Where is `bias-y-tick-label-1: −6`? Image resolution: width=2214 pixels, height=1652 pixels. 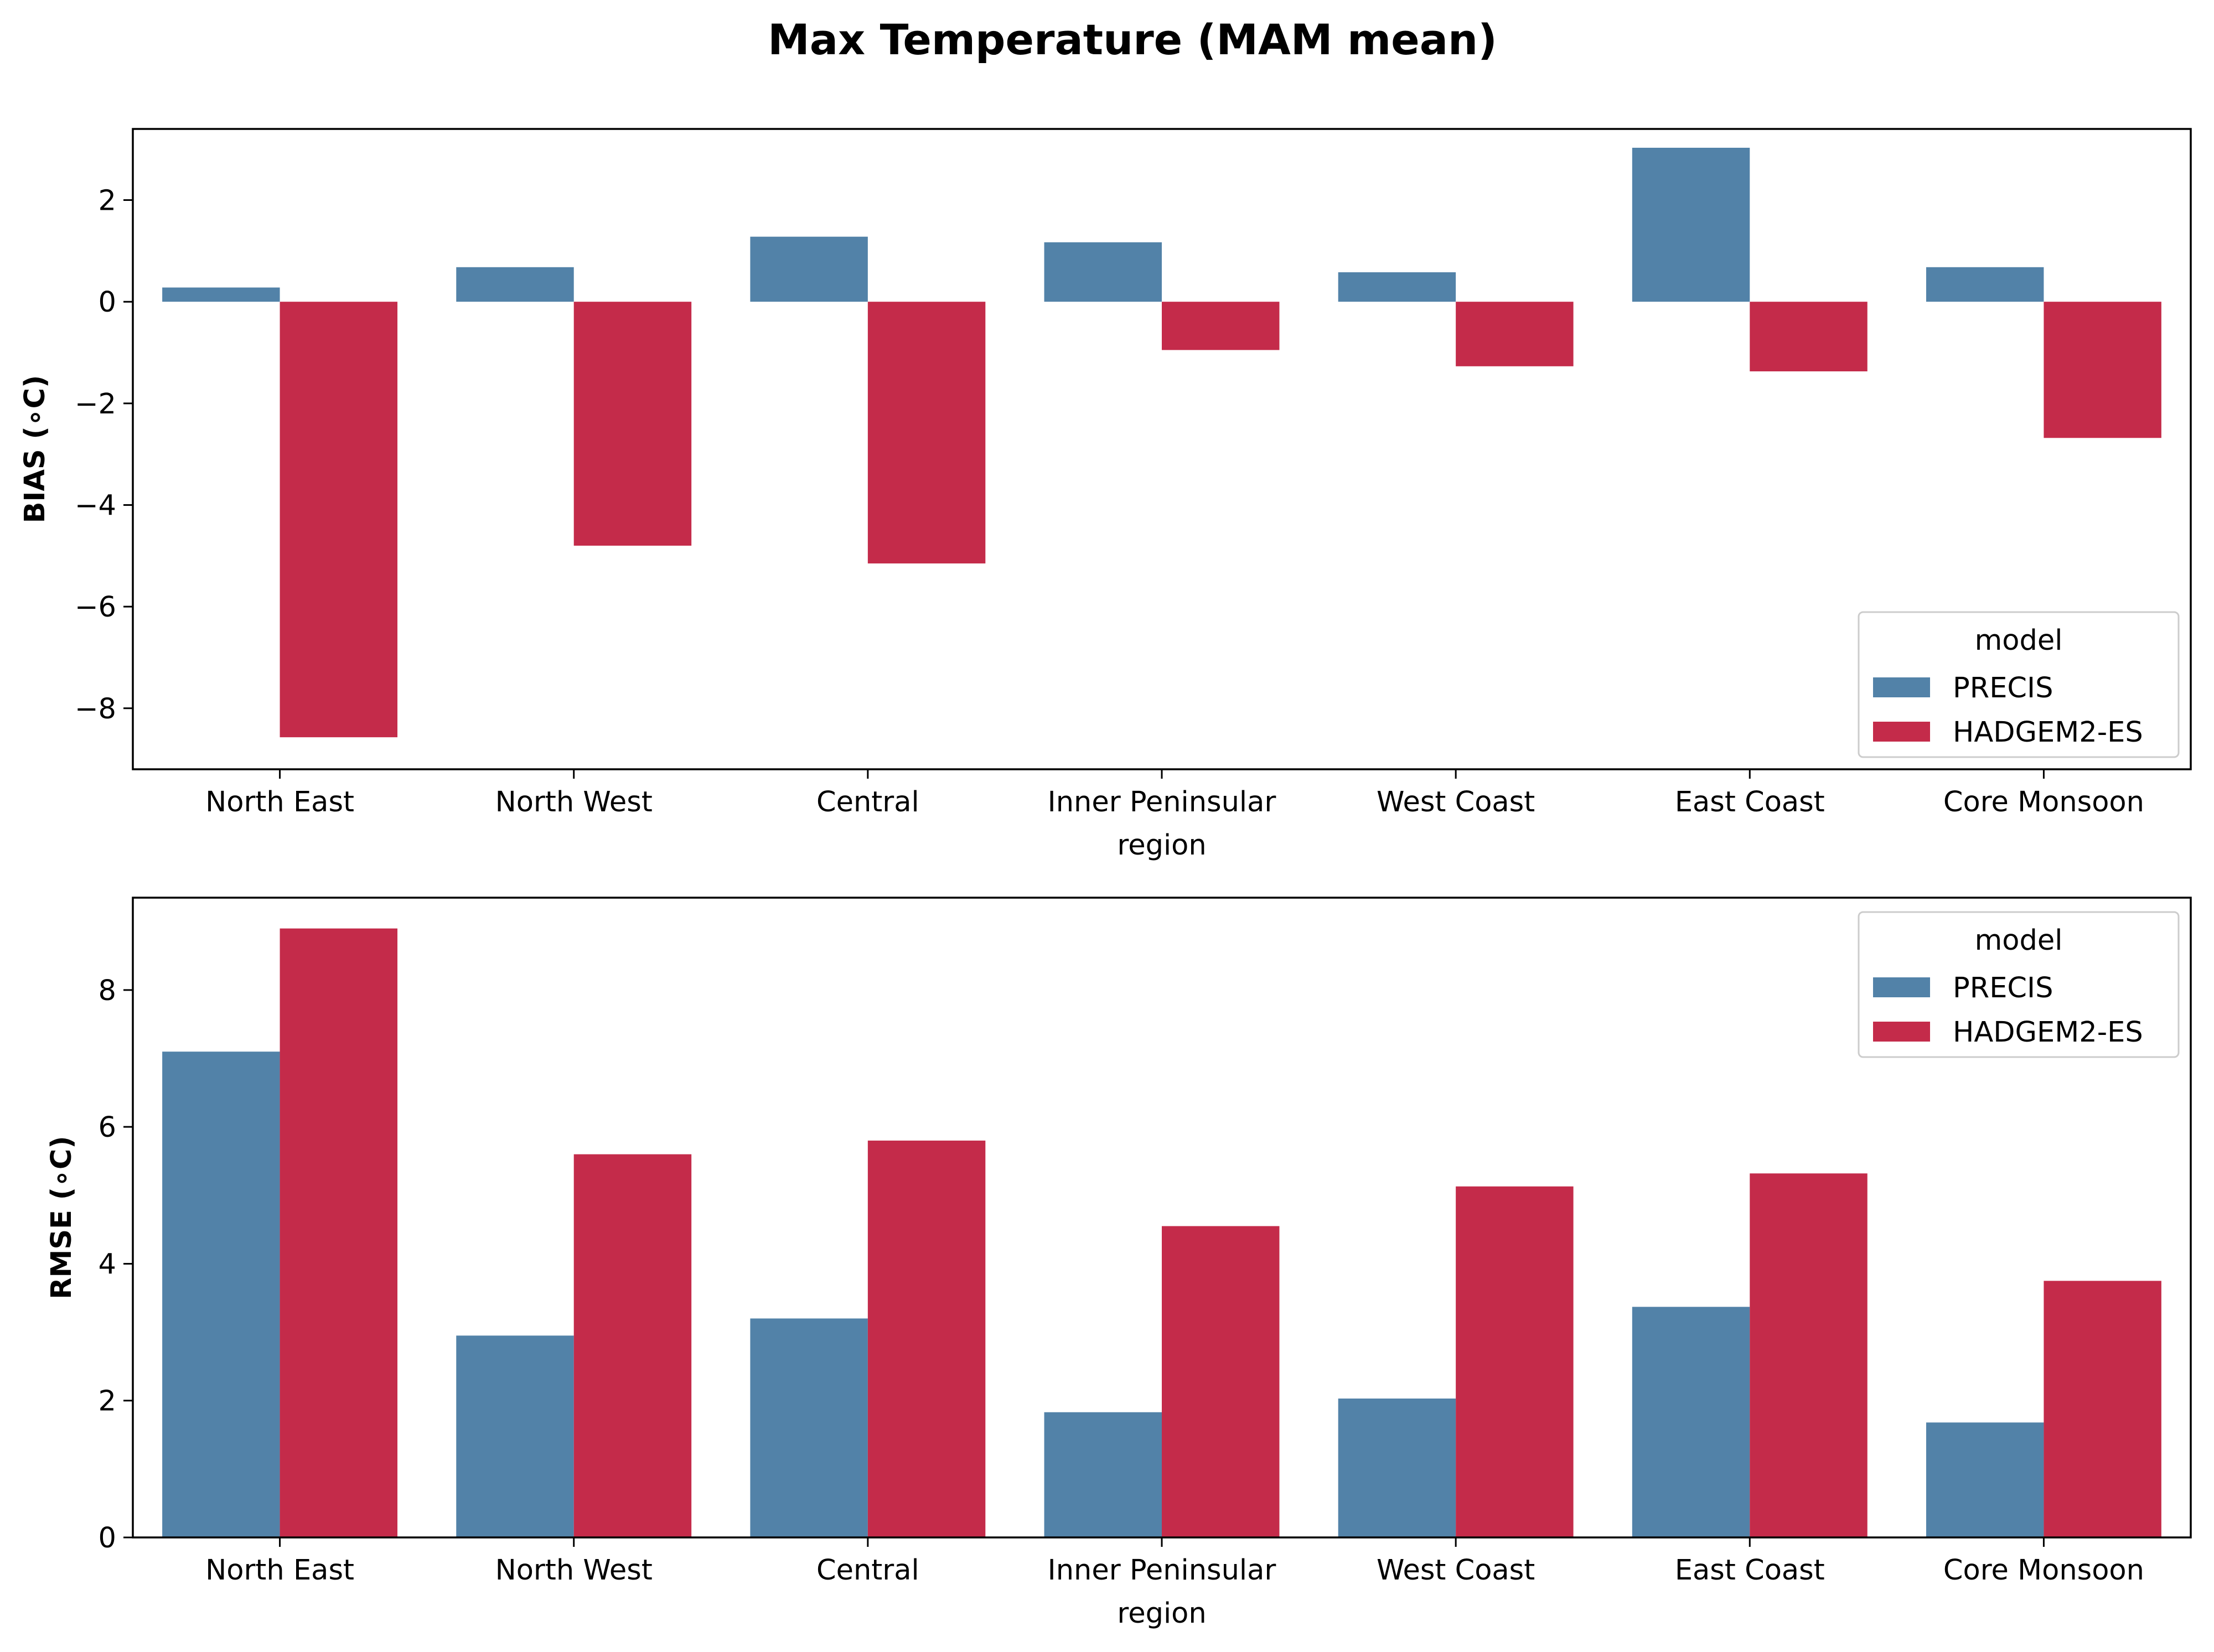
bias-y-tick-label-1: −6 is located at coordinates (95, 607).